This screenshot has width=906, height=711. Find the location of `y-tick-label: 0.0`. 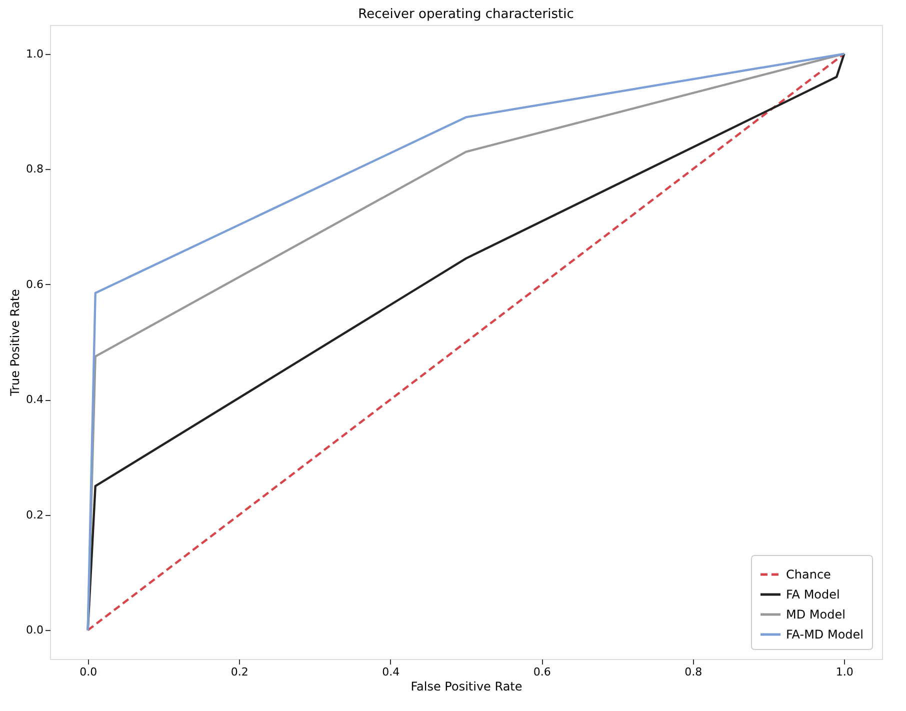

y-tick-label: 0.0 is located at coordinates (35, 630).